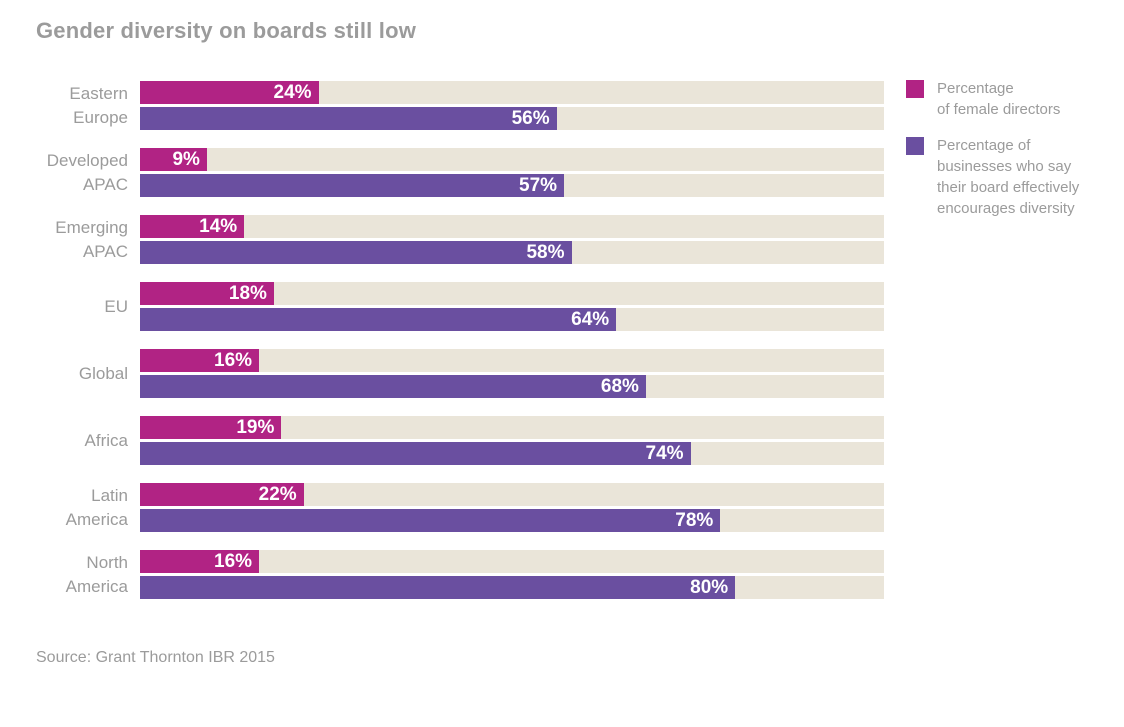  What do you see at coordinates (192, 226) in the screenshot?
I see `bar-female-directors: 14%` at bounding box center [192, 226].